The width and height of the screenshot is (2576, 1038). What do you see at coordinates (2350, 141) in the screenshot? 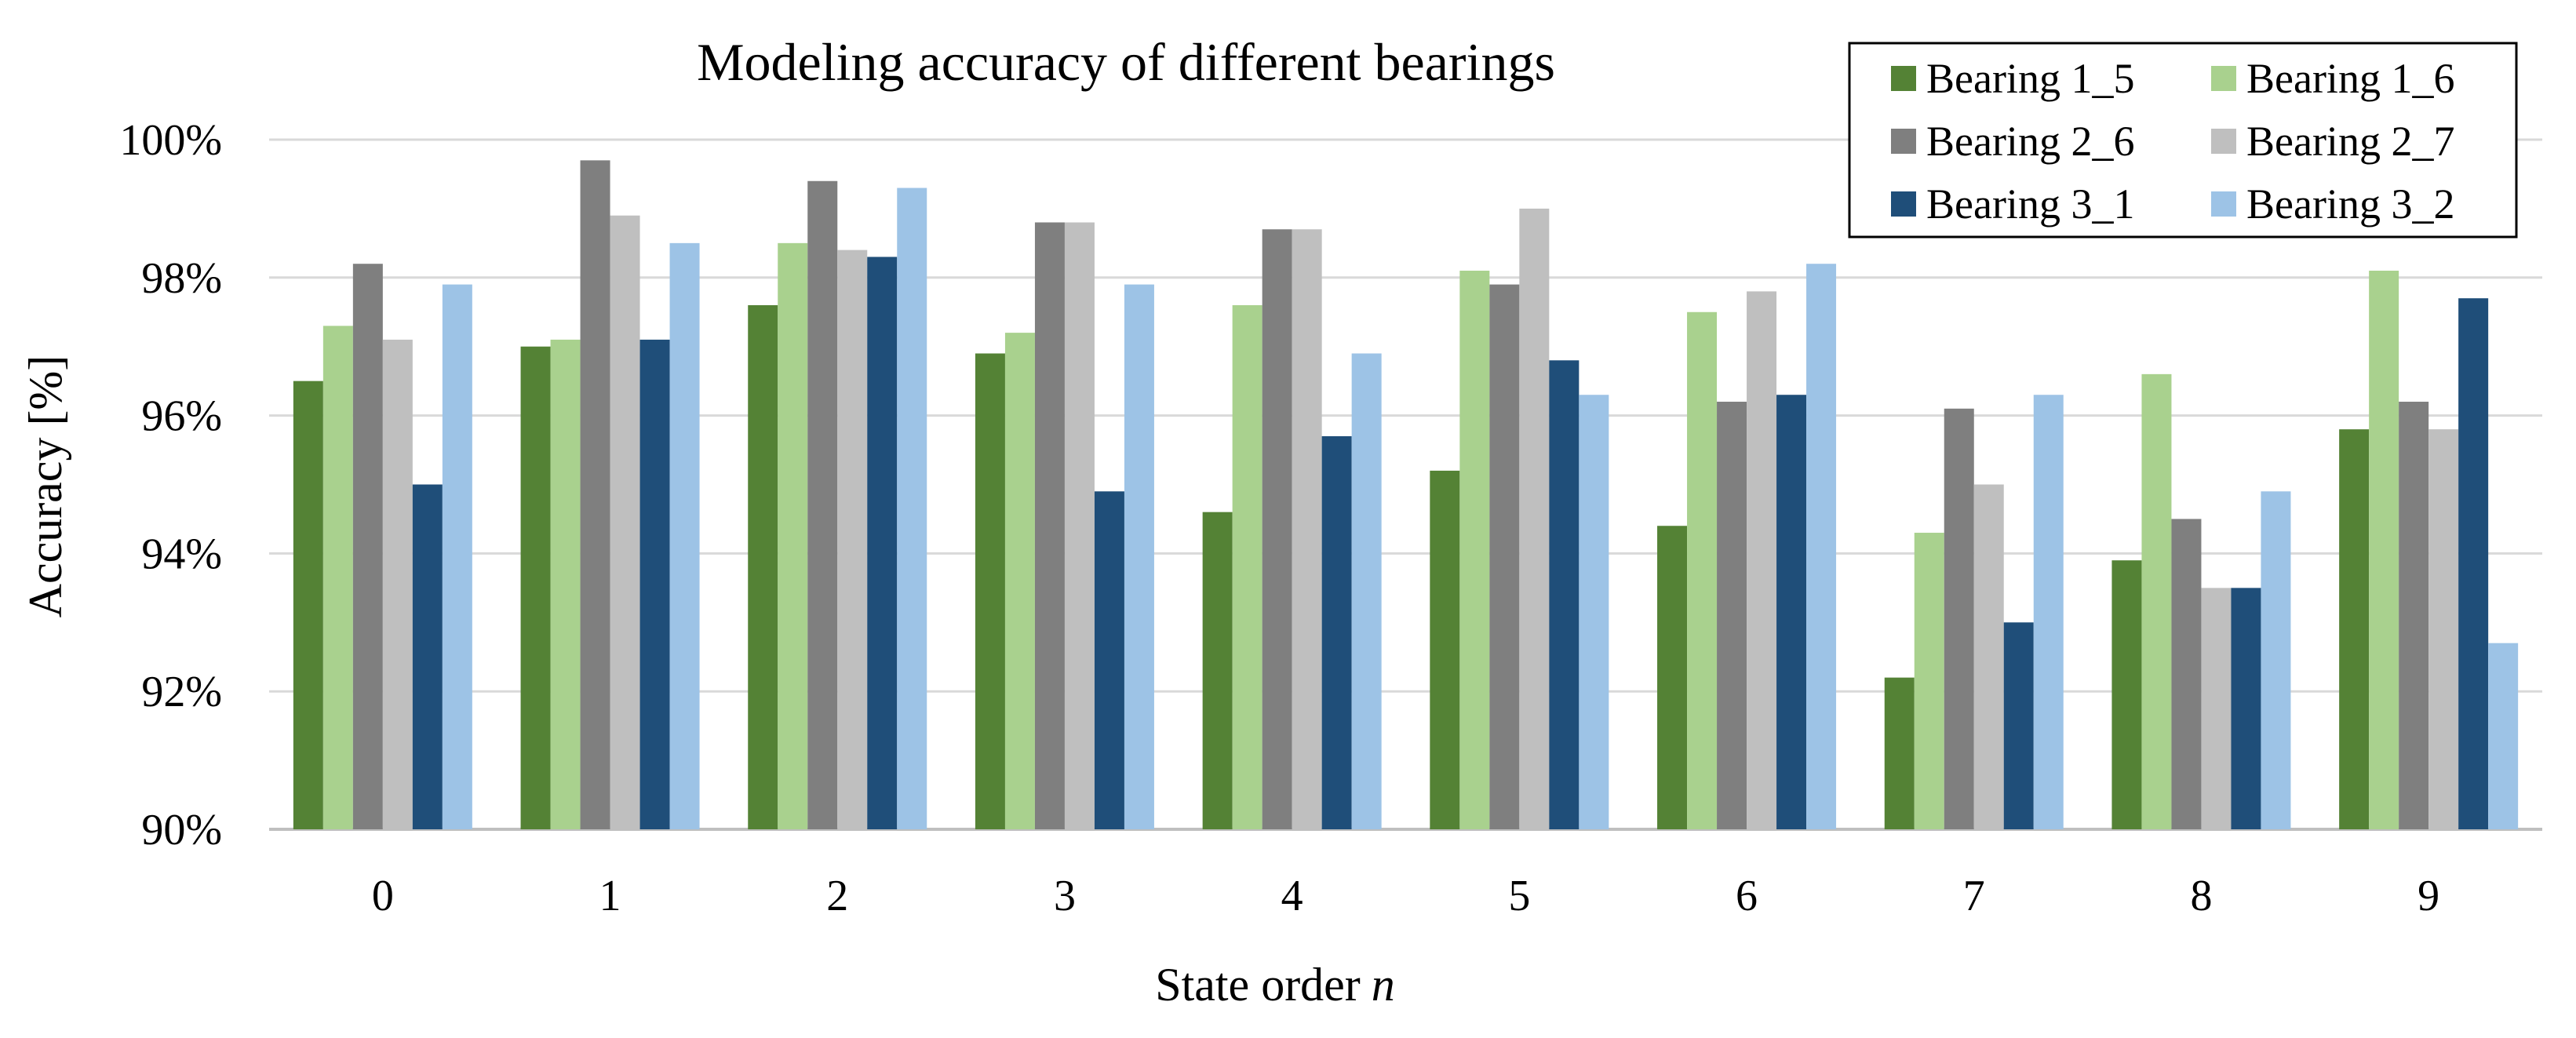
I see `legend-label: Bearing 2_7` at bounding box center [2350, 141].